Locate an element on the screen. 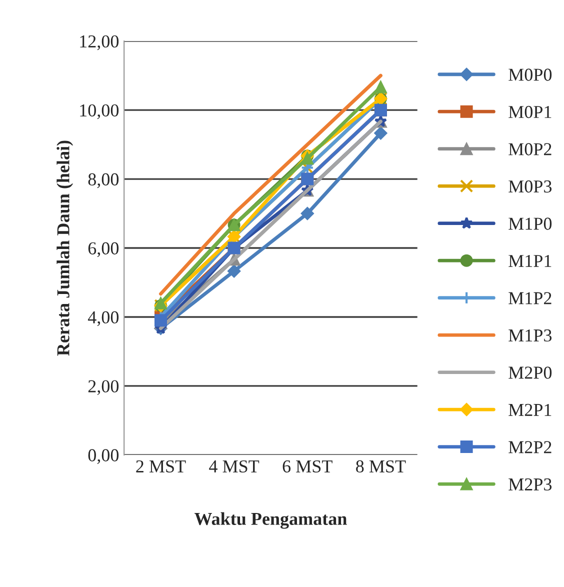  y-tick-label: 0,00 is located at coordinates (103, 456).